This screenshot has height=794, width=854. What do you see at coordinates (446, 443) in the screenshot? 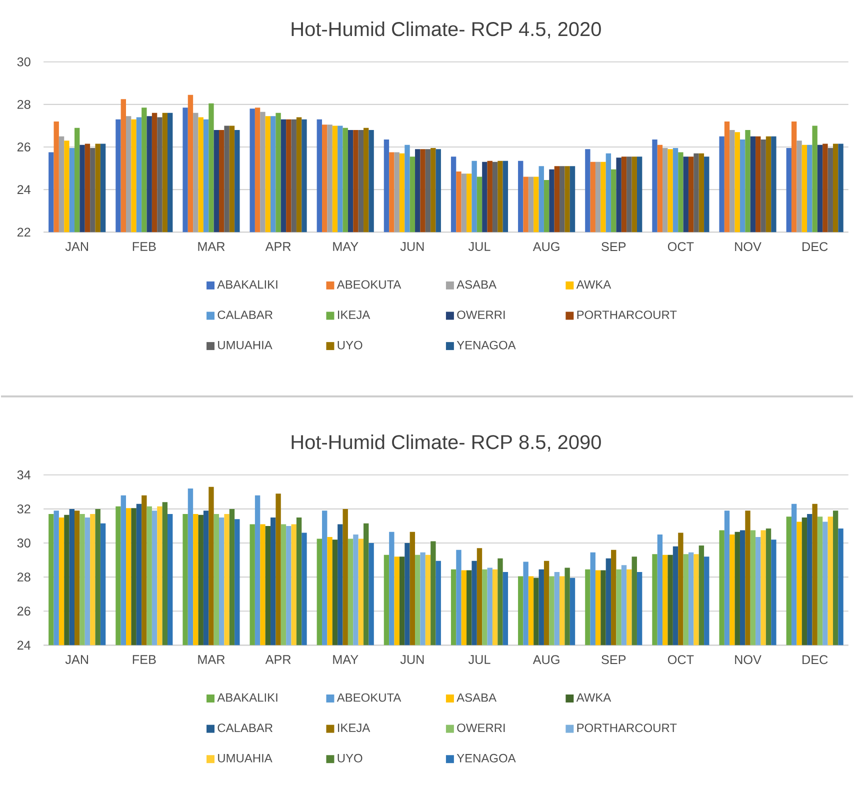
I see `chart-title: Hot-Humid Climate- RCP 8.5, 2090` at bounding box center [446, 443].